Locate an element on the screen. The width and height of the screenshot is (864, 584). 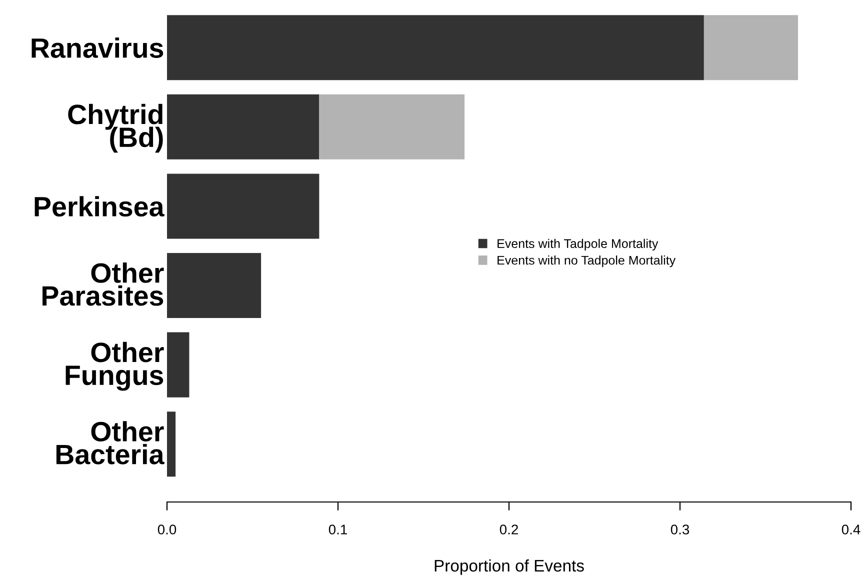
y-tick-label: Perkinsea is located at coordinates (99, 206).